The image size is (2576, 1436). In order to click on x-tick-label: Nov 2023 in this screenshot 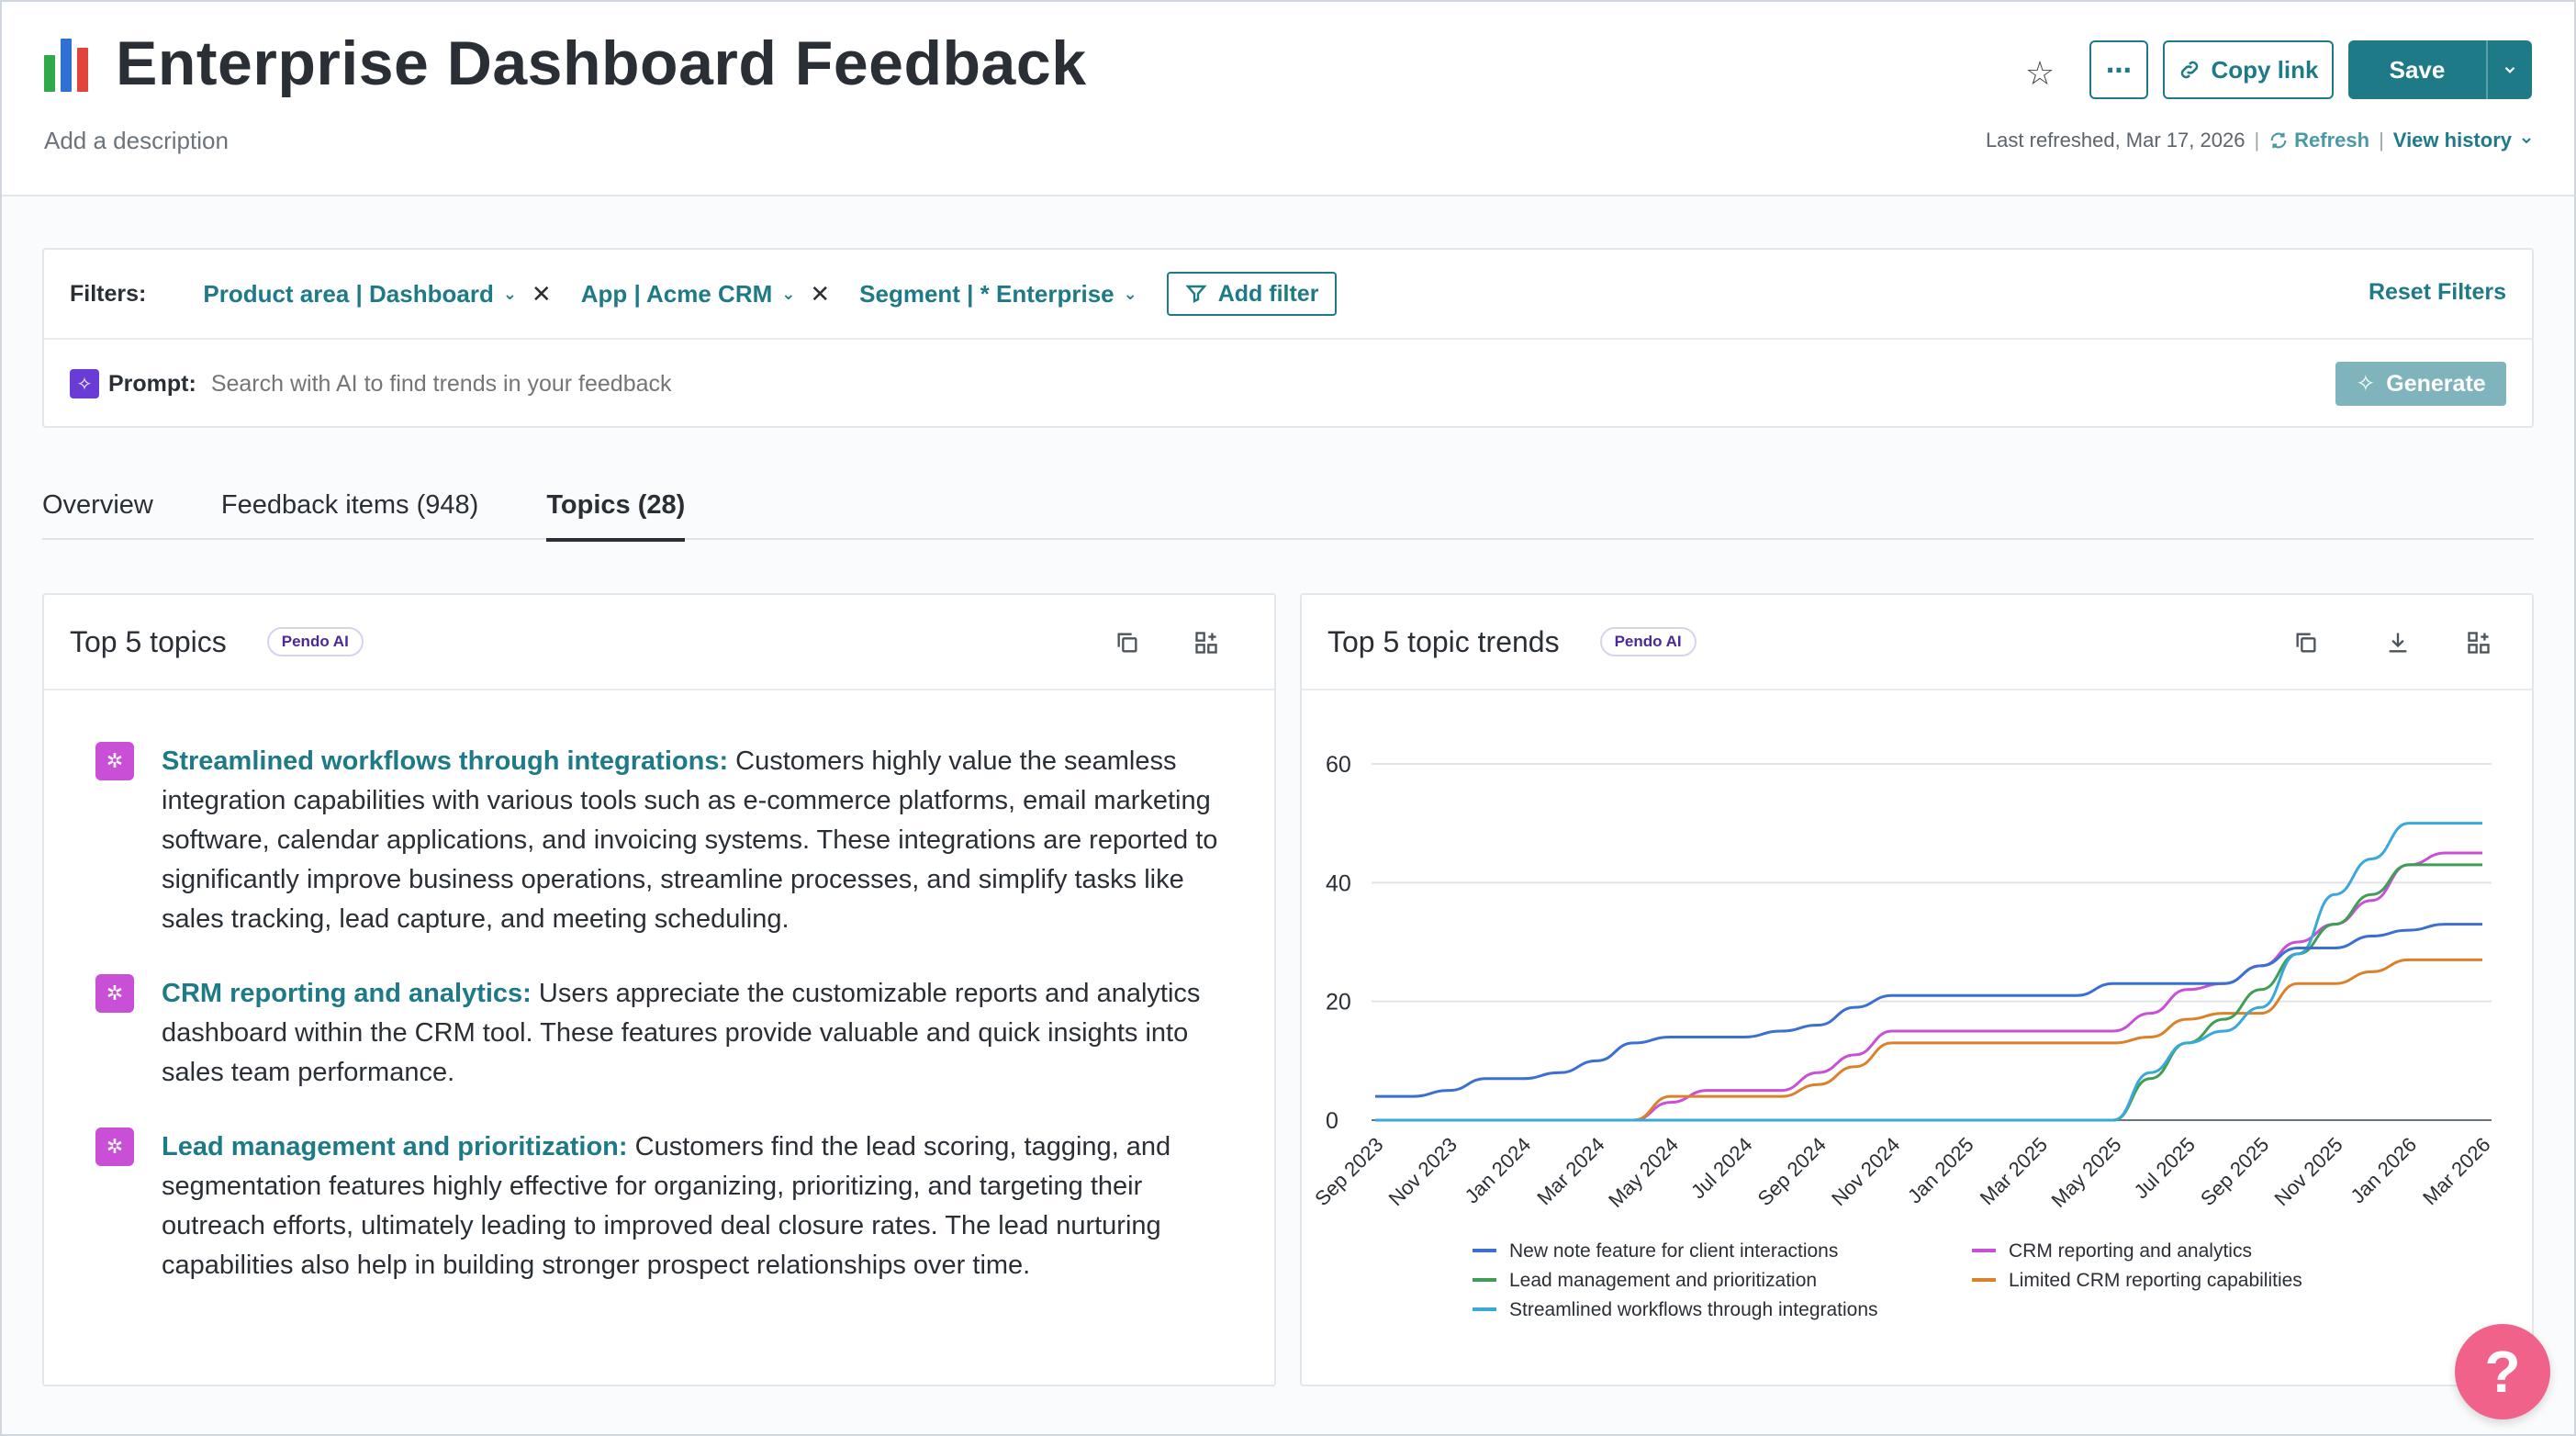, I will do `click(1423, 1171)`.